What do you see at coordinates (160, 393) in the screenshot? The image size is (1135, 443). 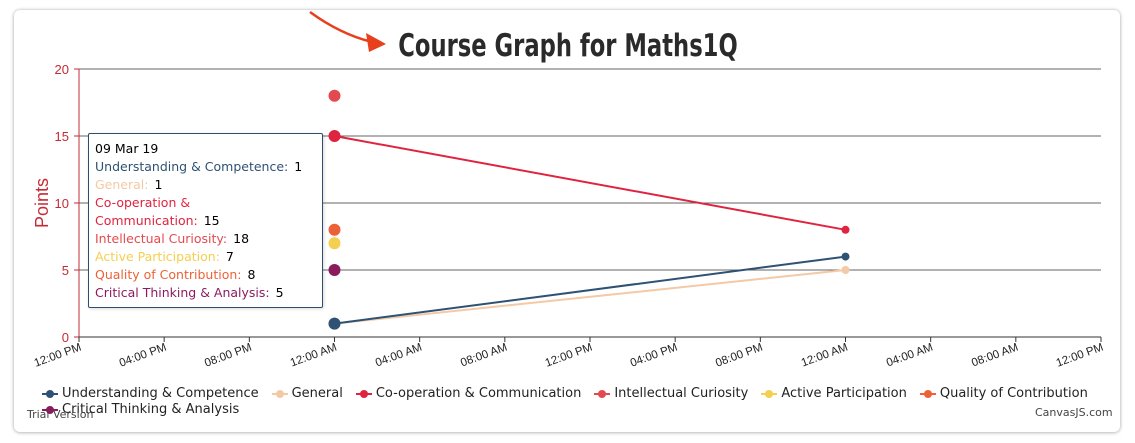 I see `legend-label: Understanding & Competence` at bounding box center [160, 393].